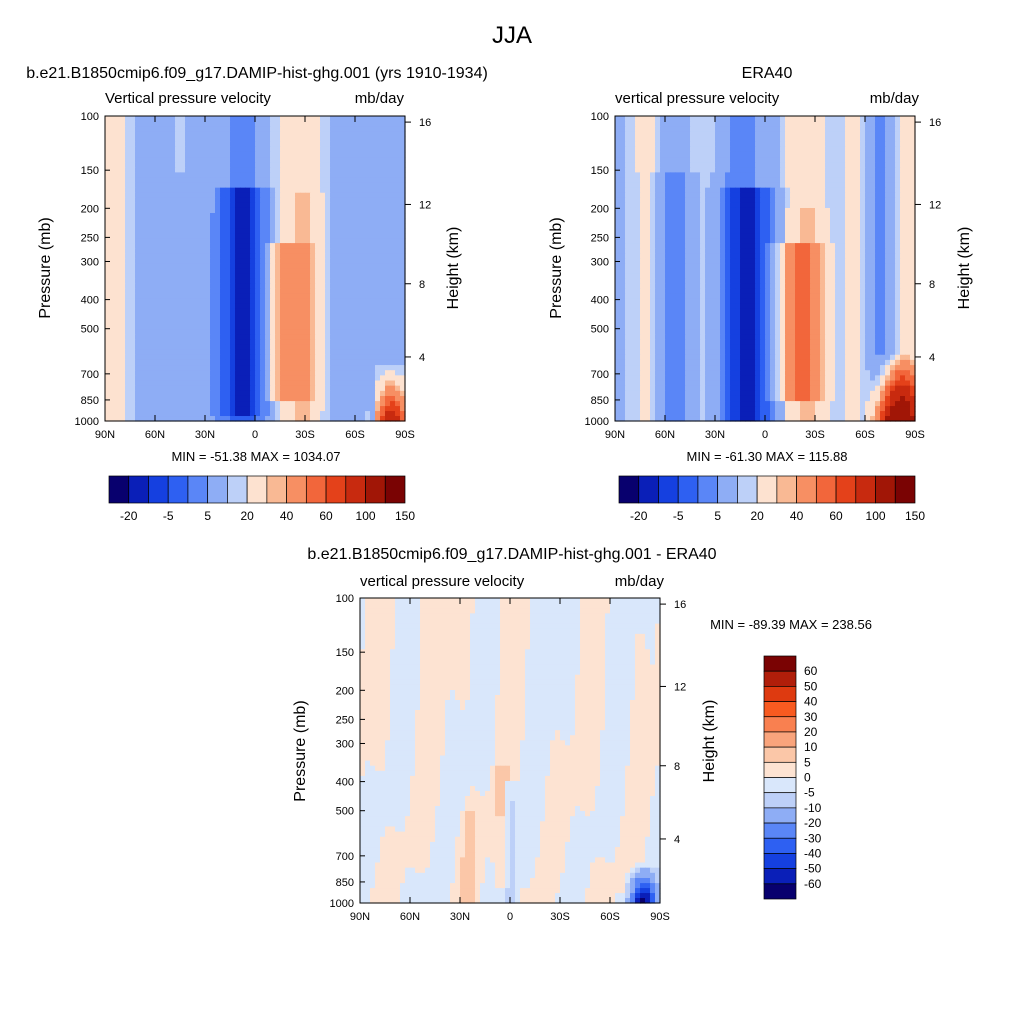 This screenshot has width=1024, height=1024. I want to click on colorbar-swatch, so click(375, 489).